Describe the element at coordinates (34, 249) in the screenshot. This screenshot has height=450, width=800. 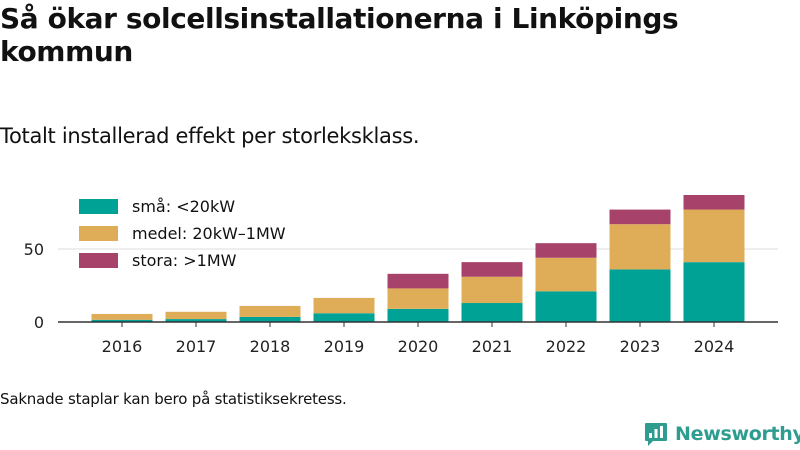
I see `y-tick-label-50: 50` at that location.